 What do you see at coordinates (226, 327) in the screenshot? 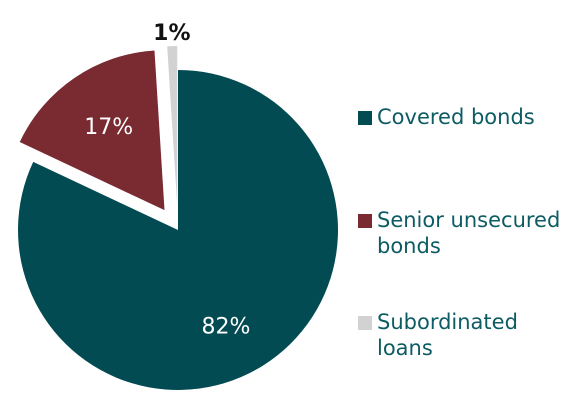
I see `data-label-covered-bonds: 82%` at bounding box center [226, 327].